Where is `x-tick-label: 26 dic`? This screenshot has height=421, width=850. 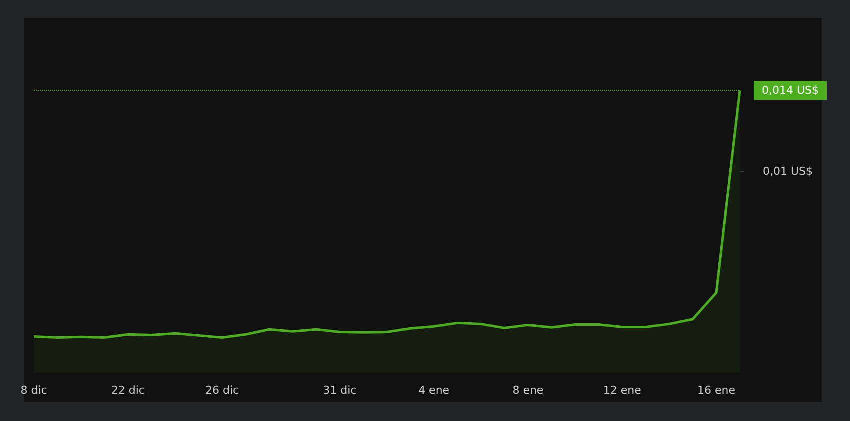 x-tick-label: 26 dic is located at coordinates (222, 390).